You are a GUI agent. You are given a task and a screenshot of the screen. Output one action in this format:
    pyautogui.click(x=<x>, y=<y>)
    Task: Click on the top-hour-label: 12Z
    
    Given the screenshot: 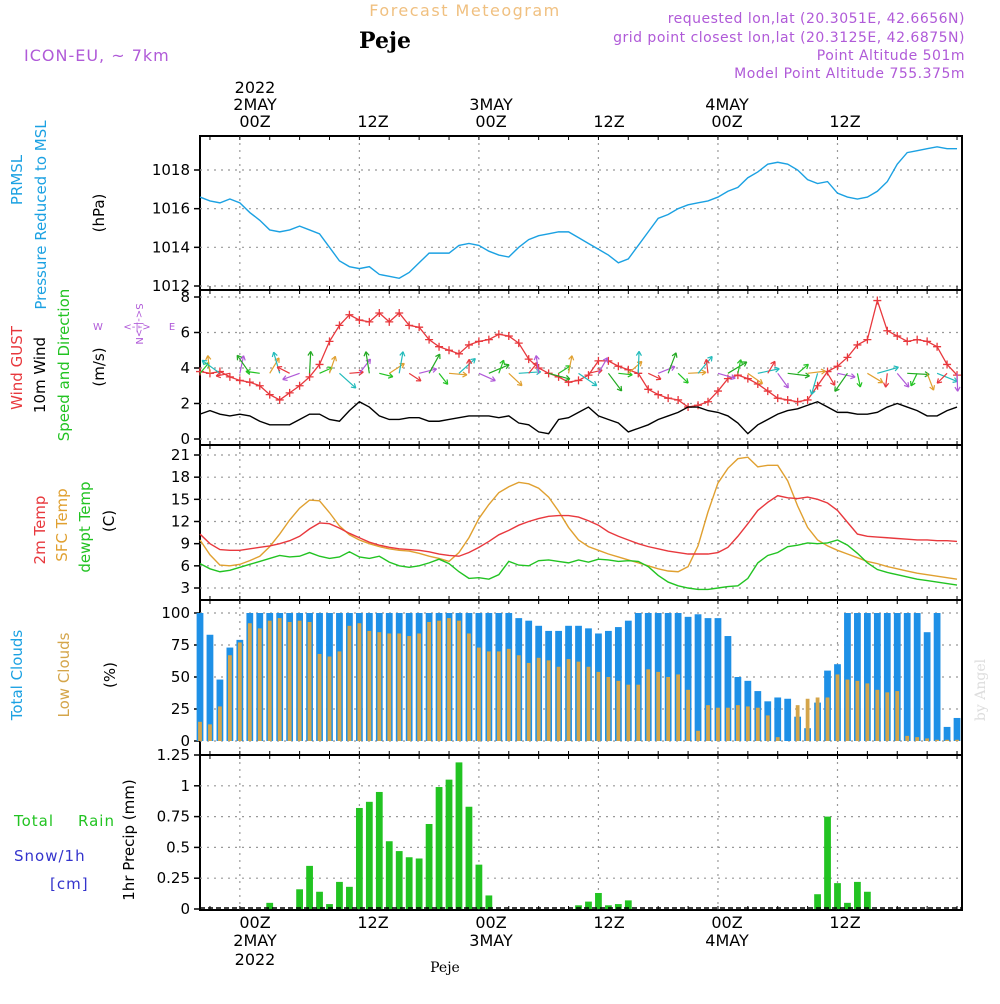 What is the action you would take?
    pyautogui.click(x=608, y=121)
    